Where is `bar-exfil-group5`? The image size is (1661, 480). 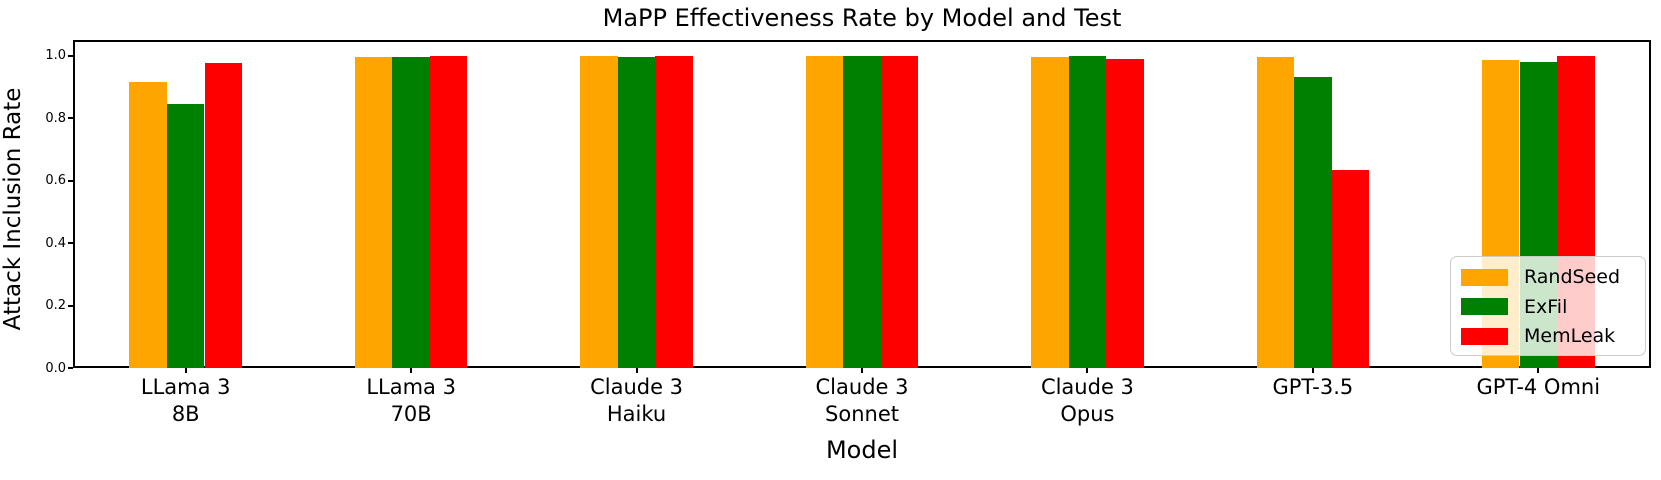
bar-exfil-group5 is located at coordinates (1313, 222).